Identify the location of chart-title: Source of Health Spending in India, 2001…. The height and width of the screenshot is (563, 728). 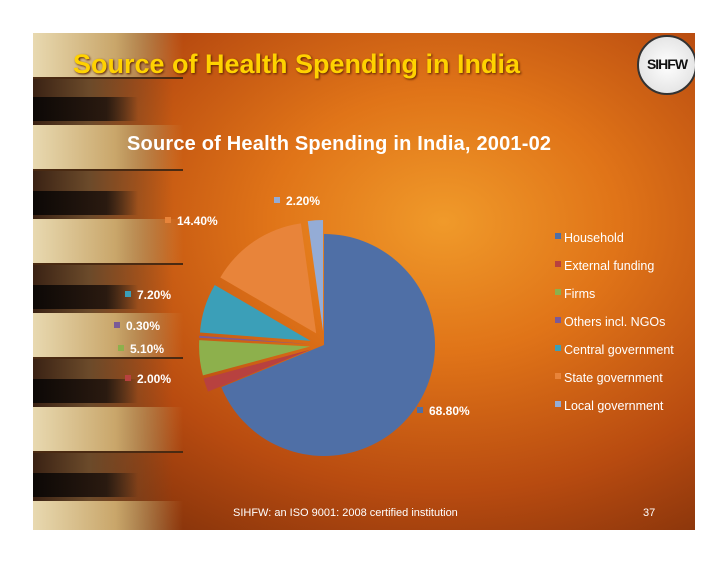
(339, 144).